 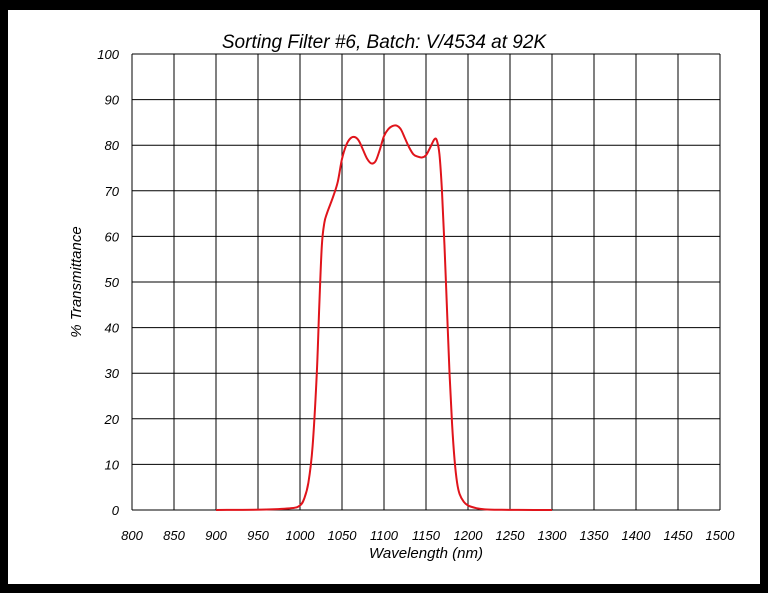 I want to click on x-tick-label: 1000, so click(x=301, y=535).